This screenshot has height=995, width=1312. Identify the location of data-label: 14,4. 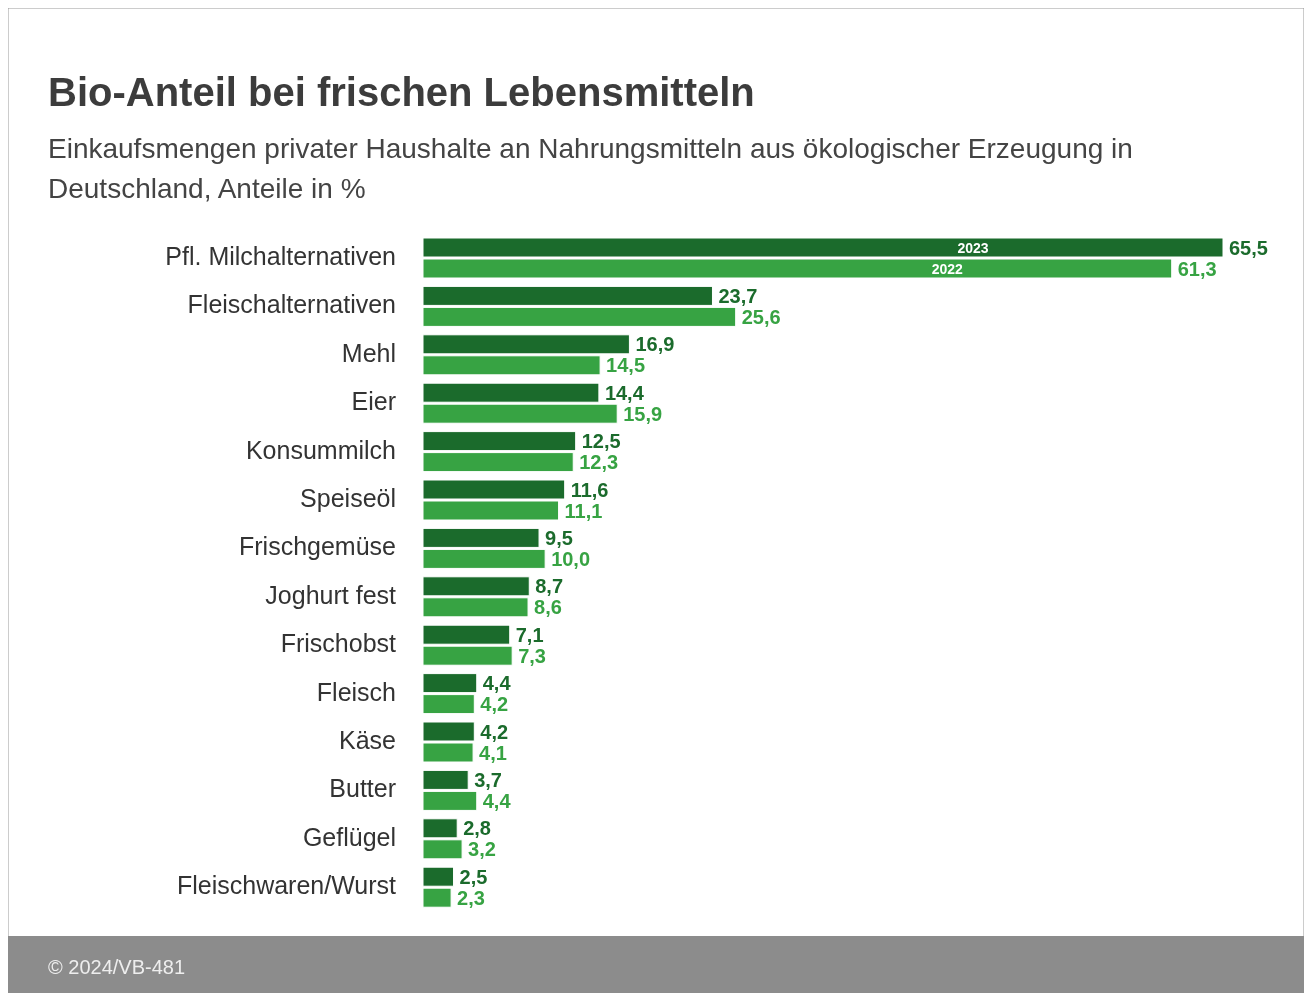
(624, 392).